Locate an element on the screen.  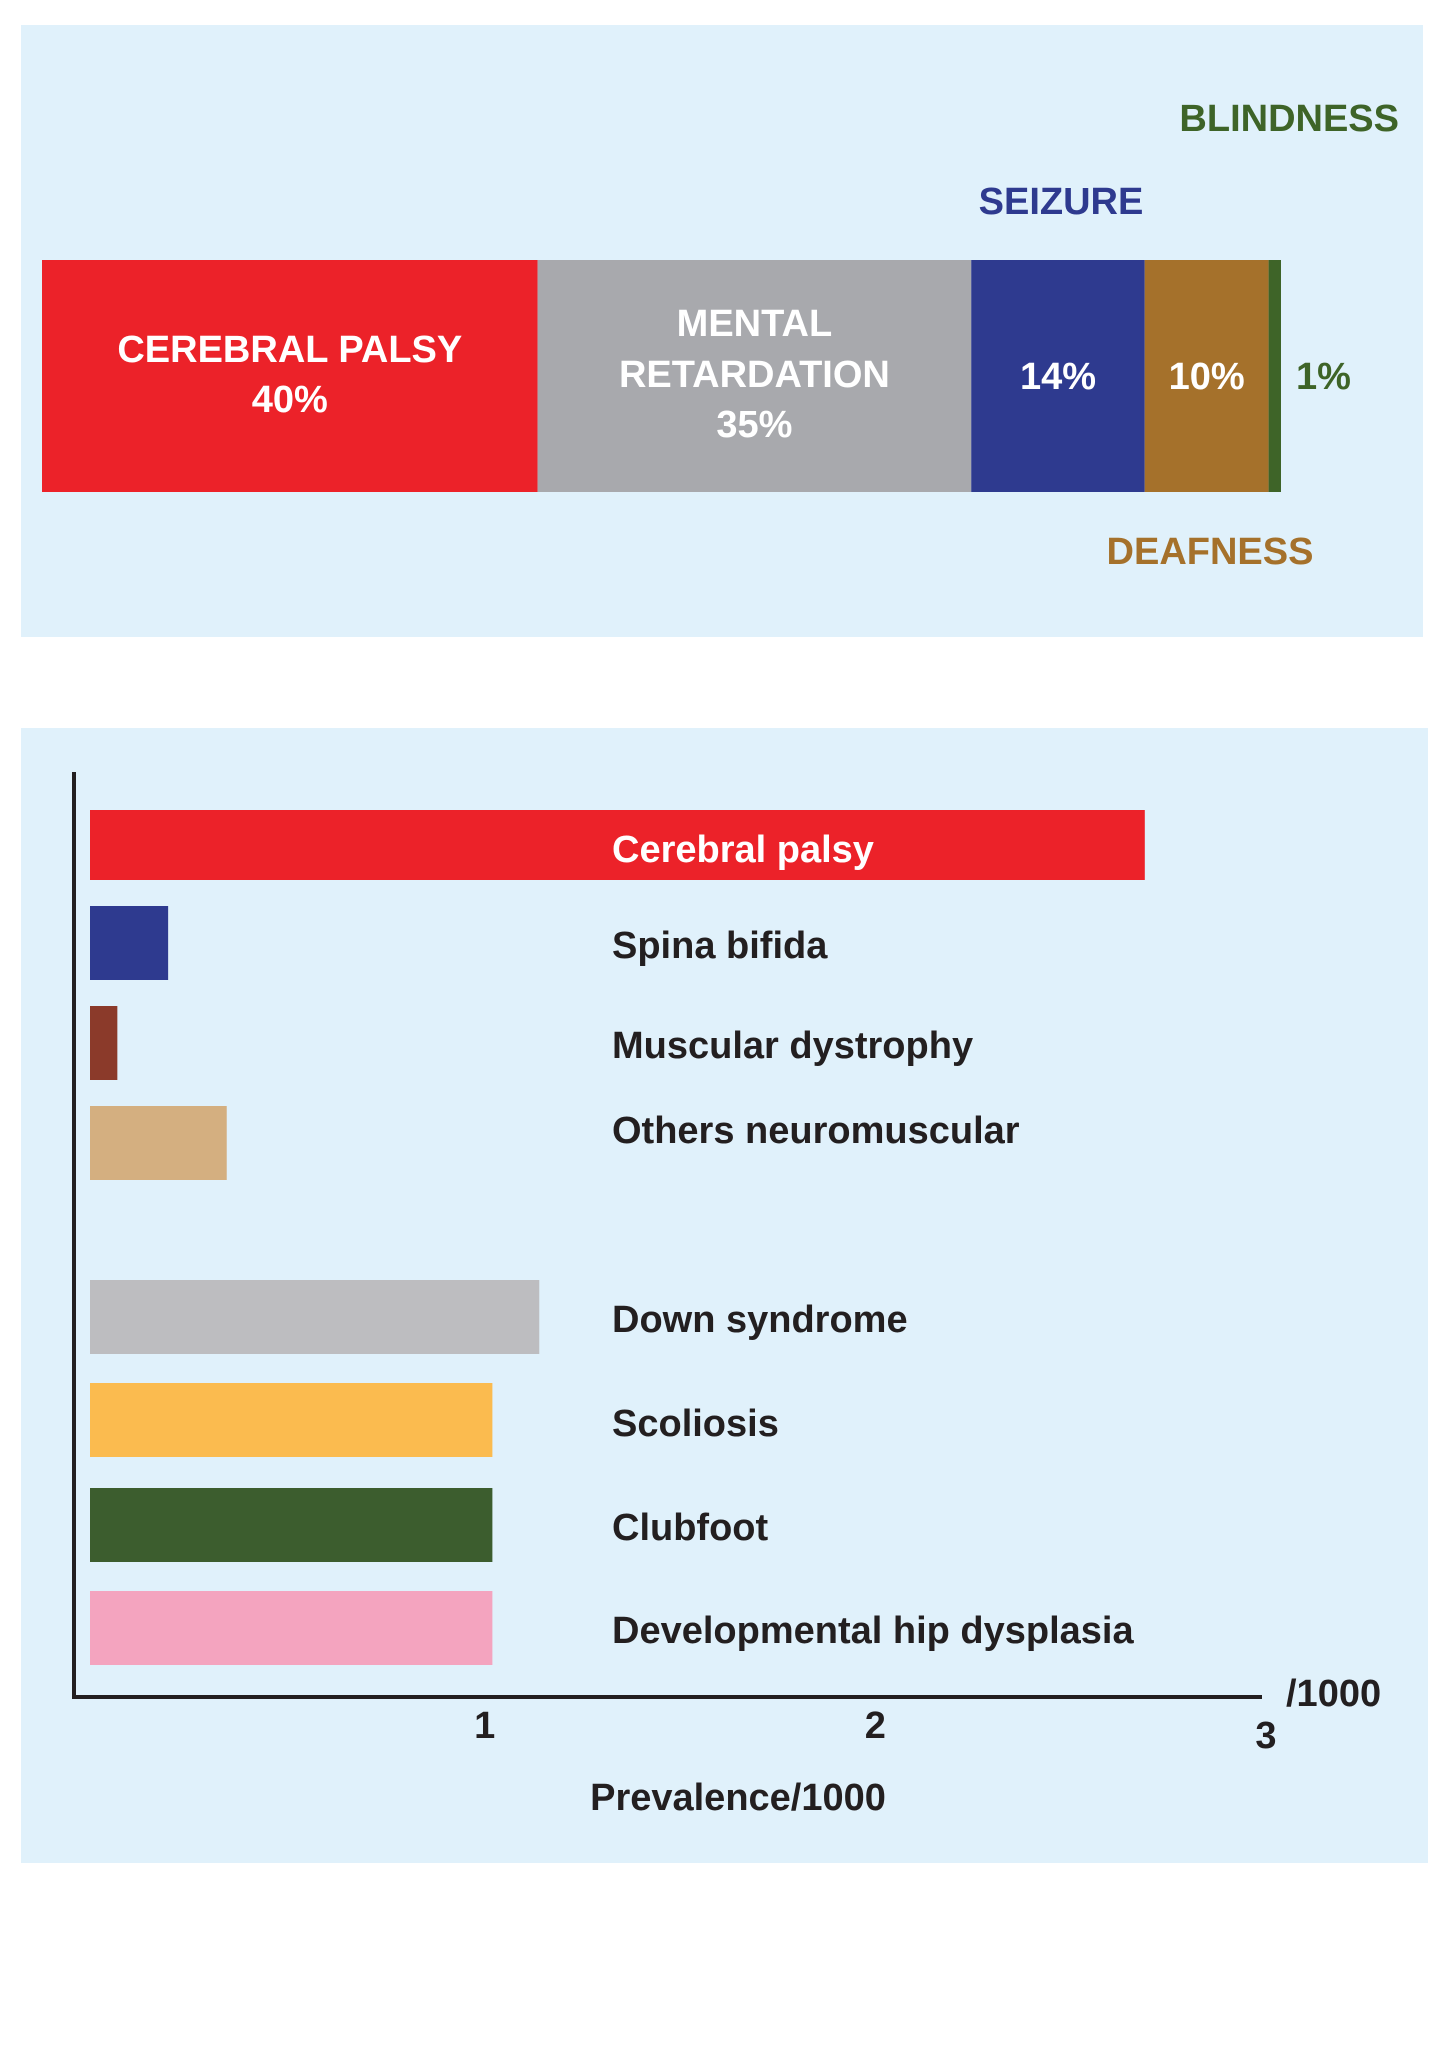
segment-label-cerebral-palsy: CEREBRAL PALSY is located at coordinates (289, 350).